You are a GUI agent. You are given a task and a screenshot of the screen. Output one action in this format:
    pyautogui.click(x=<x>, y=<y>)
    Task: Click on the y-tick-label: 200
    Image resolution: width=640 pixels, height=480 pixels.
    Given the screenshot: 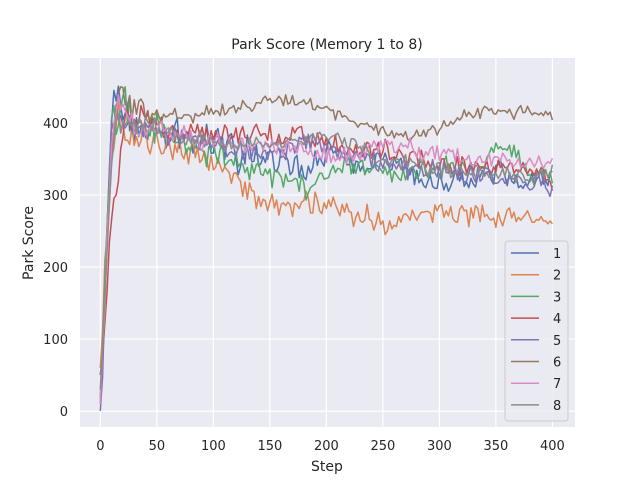 What is the action you would take?
    pyautogui.click(x=55, y=268)
    